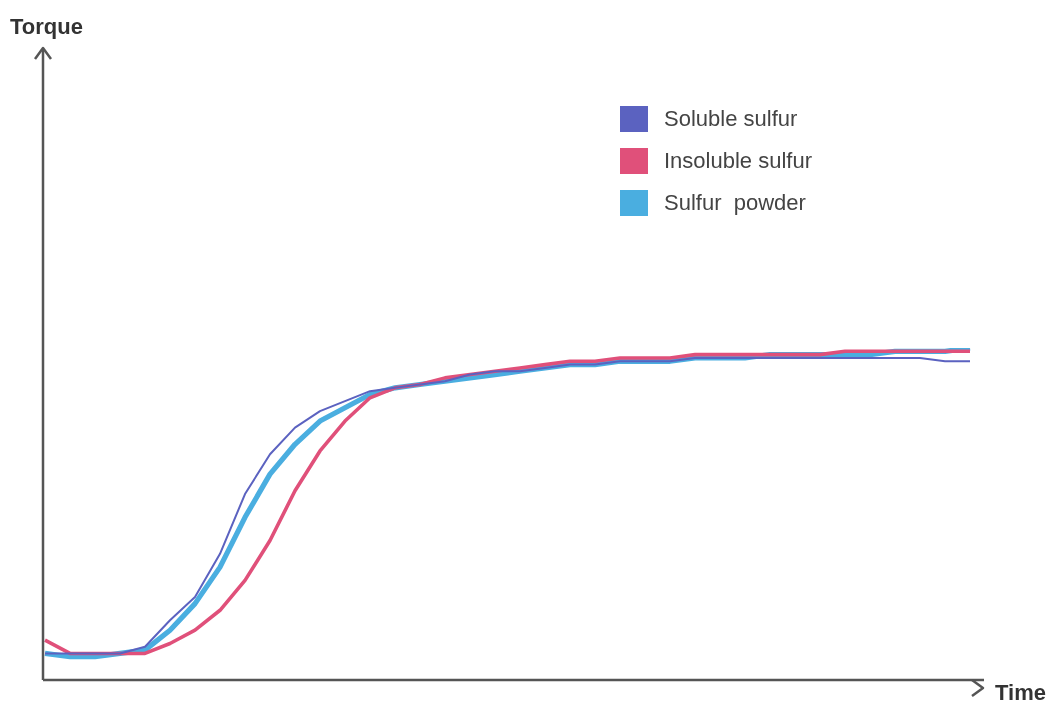 Image resolution: width=1062 pixels, height=708 pixels. I want to click on legend-label: Insoluble sulfur, so click(738, 161).